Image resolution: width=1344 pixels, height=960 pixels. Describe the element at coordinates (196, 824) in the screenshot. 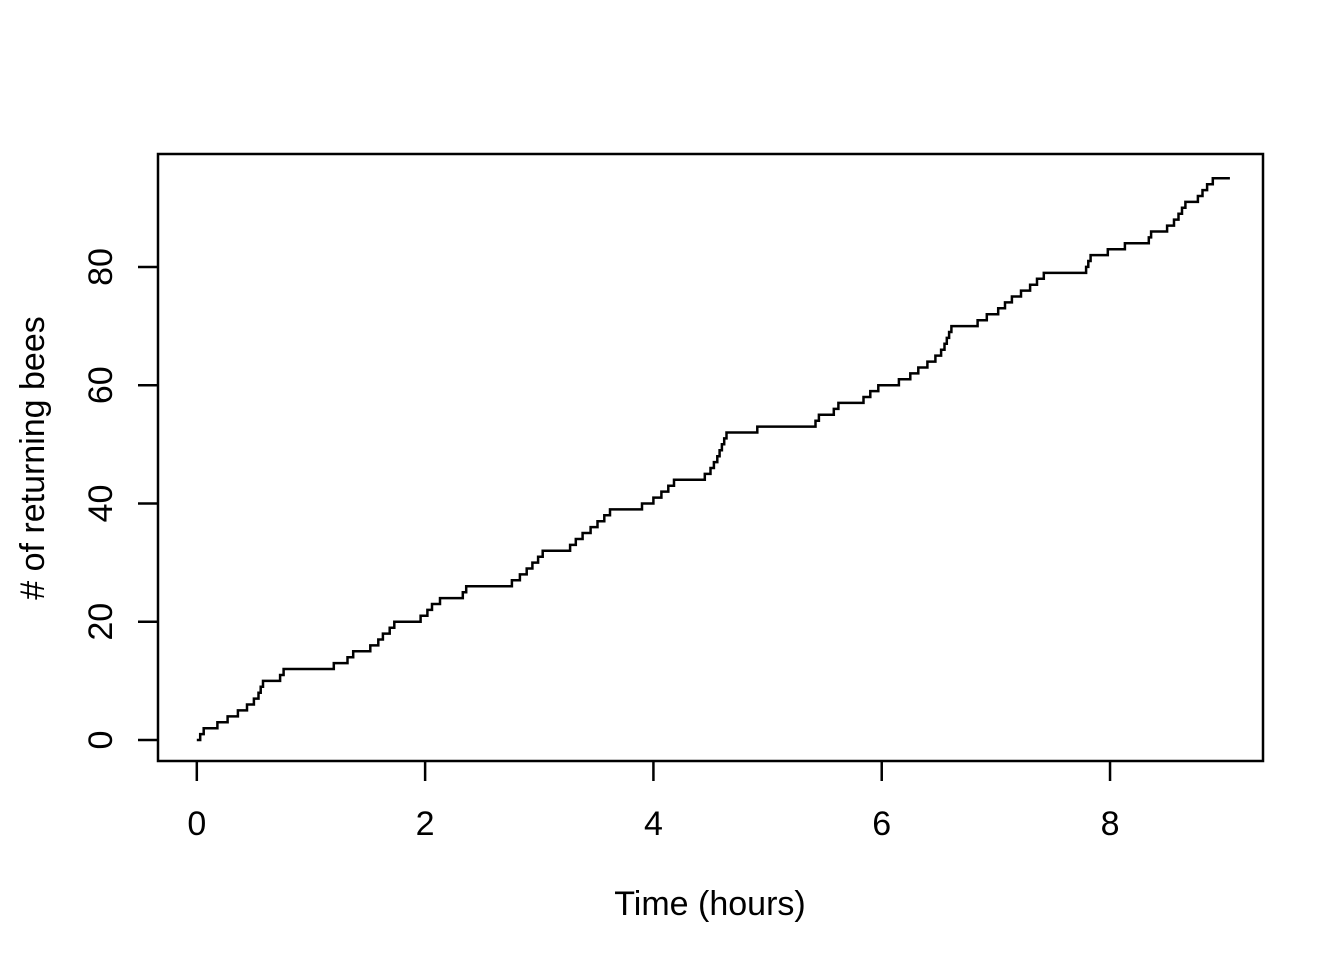

I see `x-tick-label-0: 0` at that location.